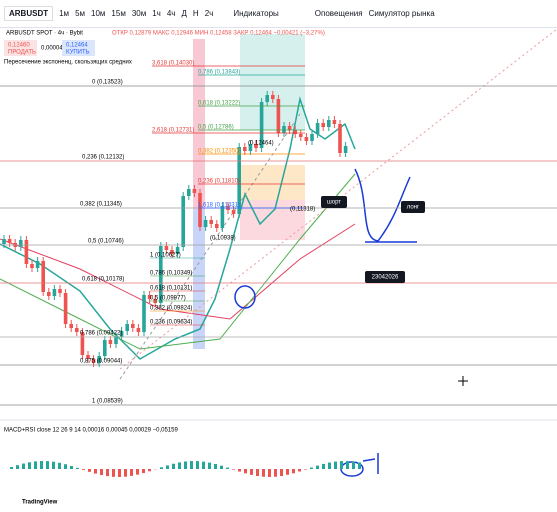 This screenshot has height=512, width=557. What do you see at coordinates (401, 13) in the screenshot?
I see `replay: Симулятор рынка` at bounding box center [401, 13].